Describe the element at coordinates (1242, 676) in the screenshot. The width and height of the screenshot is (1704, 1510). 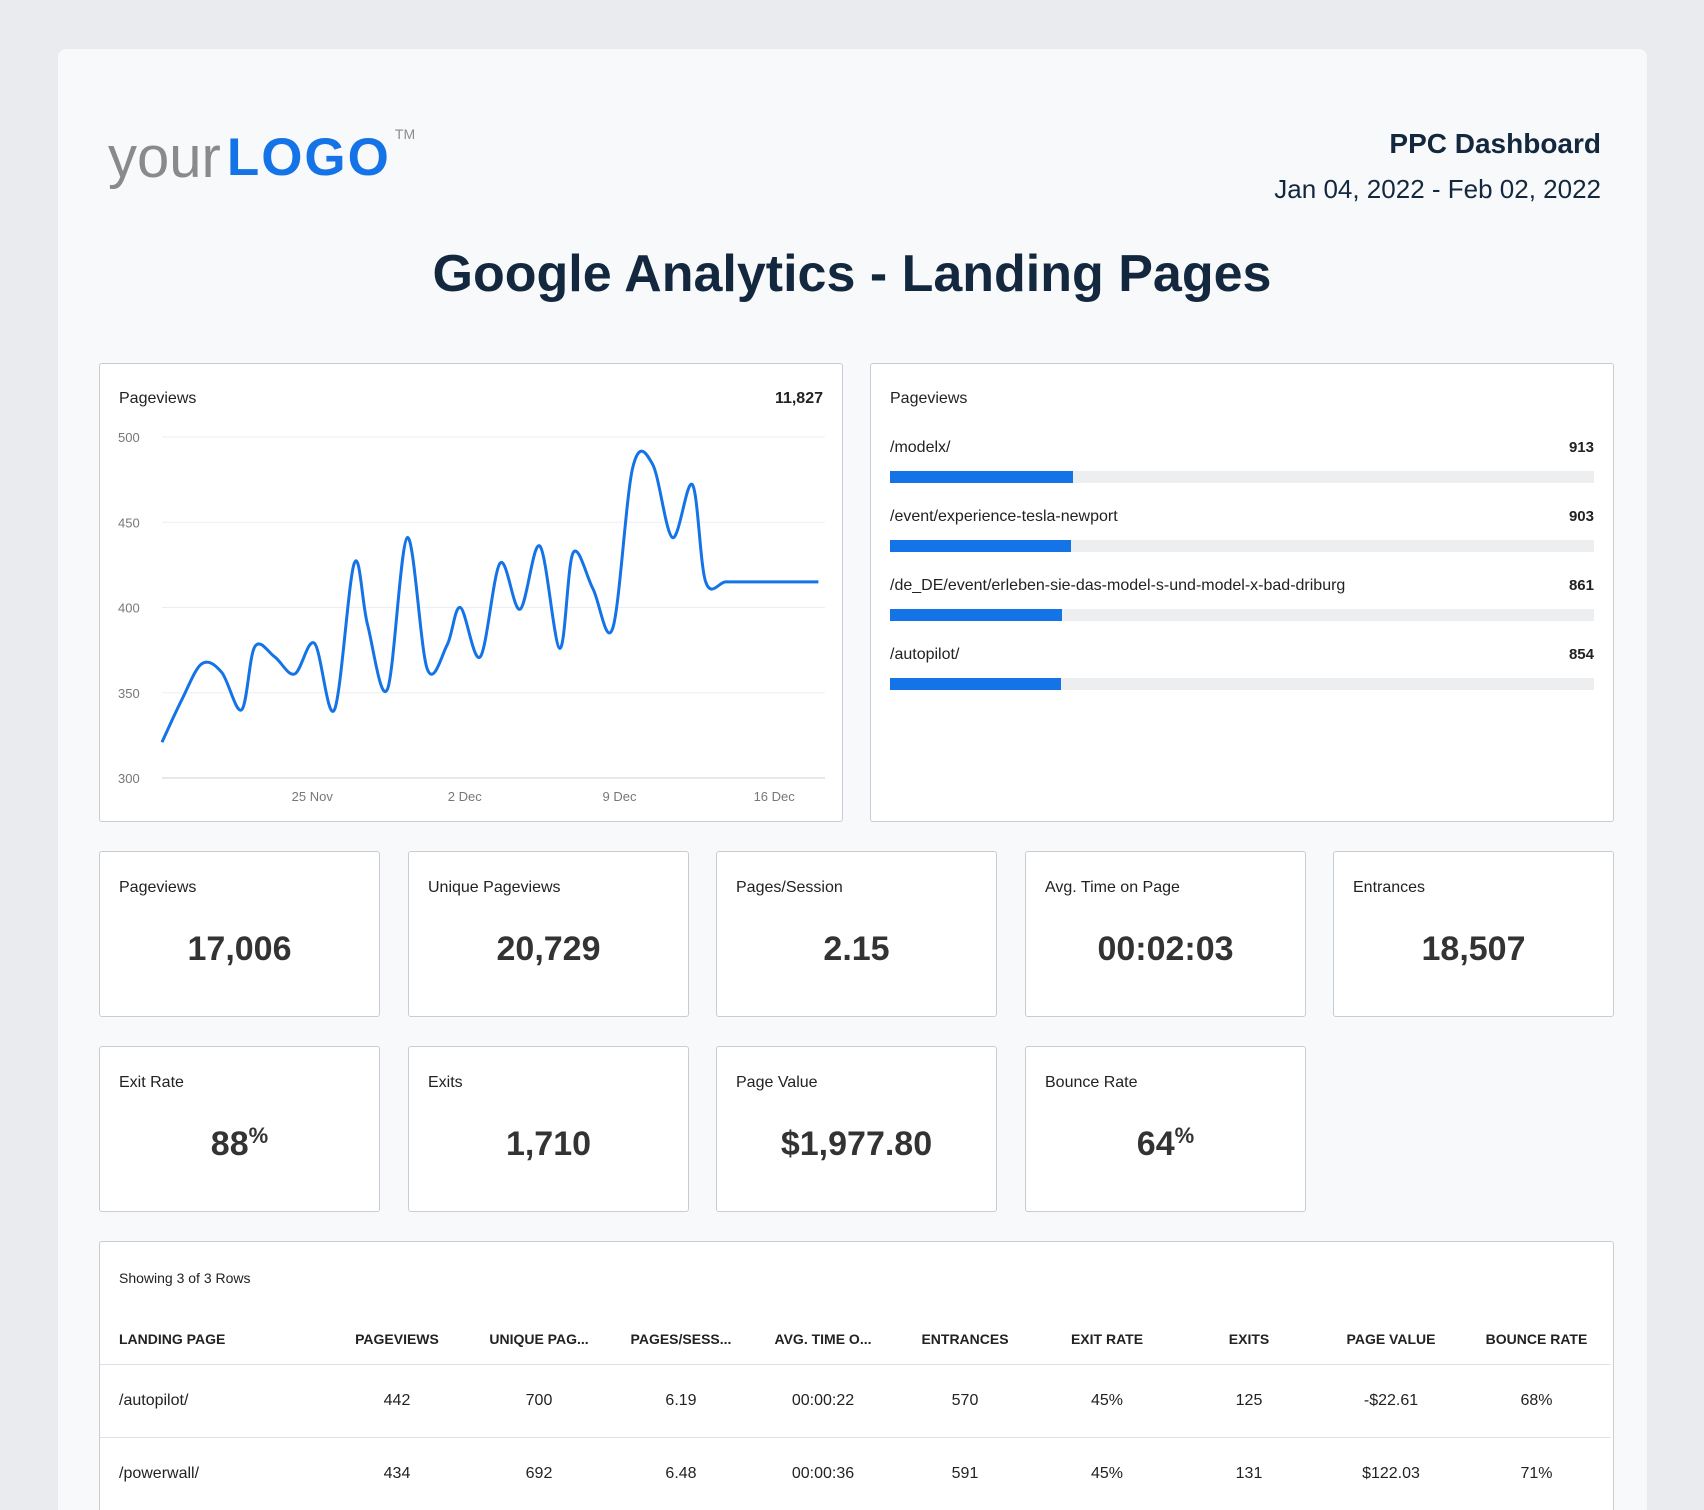
I see `bar-row: /autopilot/ 854` at that location.